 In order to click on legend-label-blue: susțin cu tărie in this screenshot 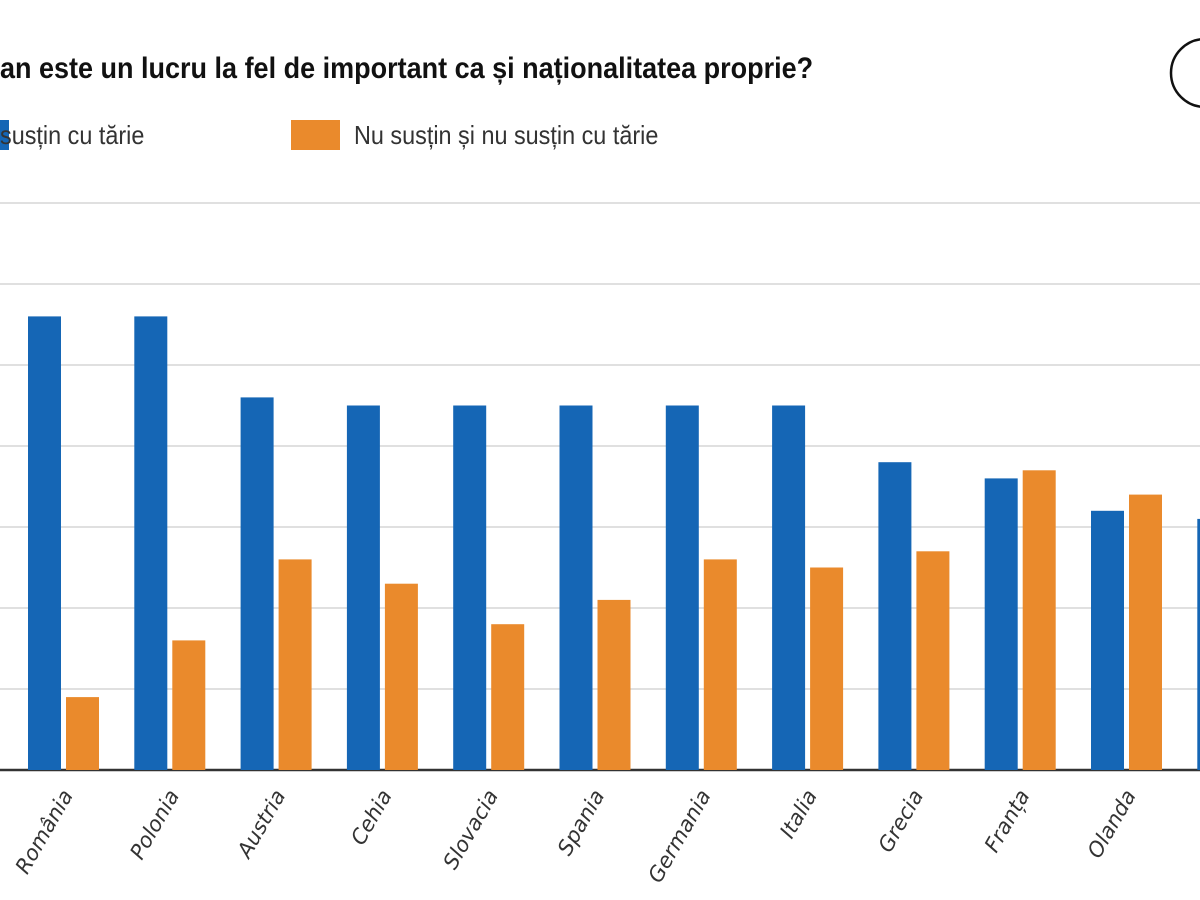, I will do `click(72, 135)`.